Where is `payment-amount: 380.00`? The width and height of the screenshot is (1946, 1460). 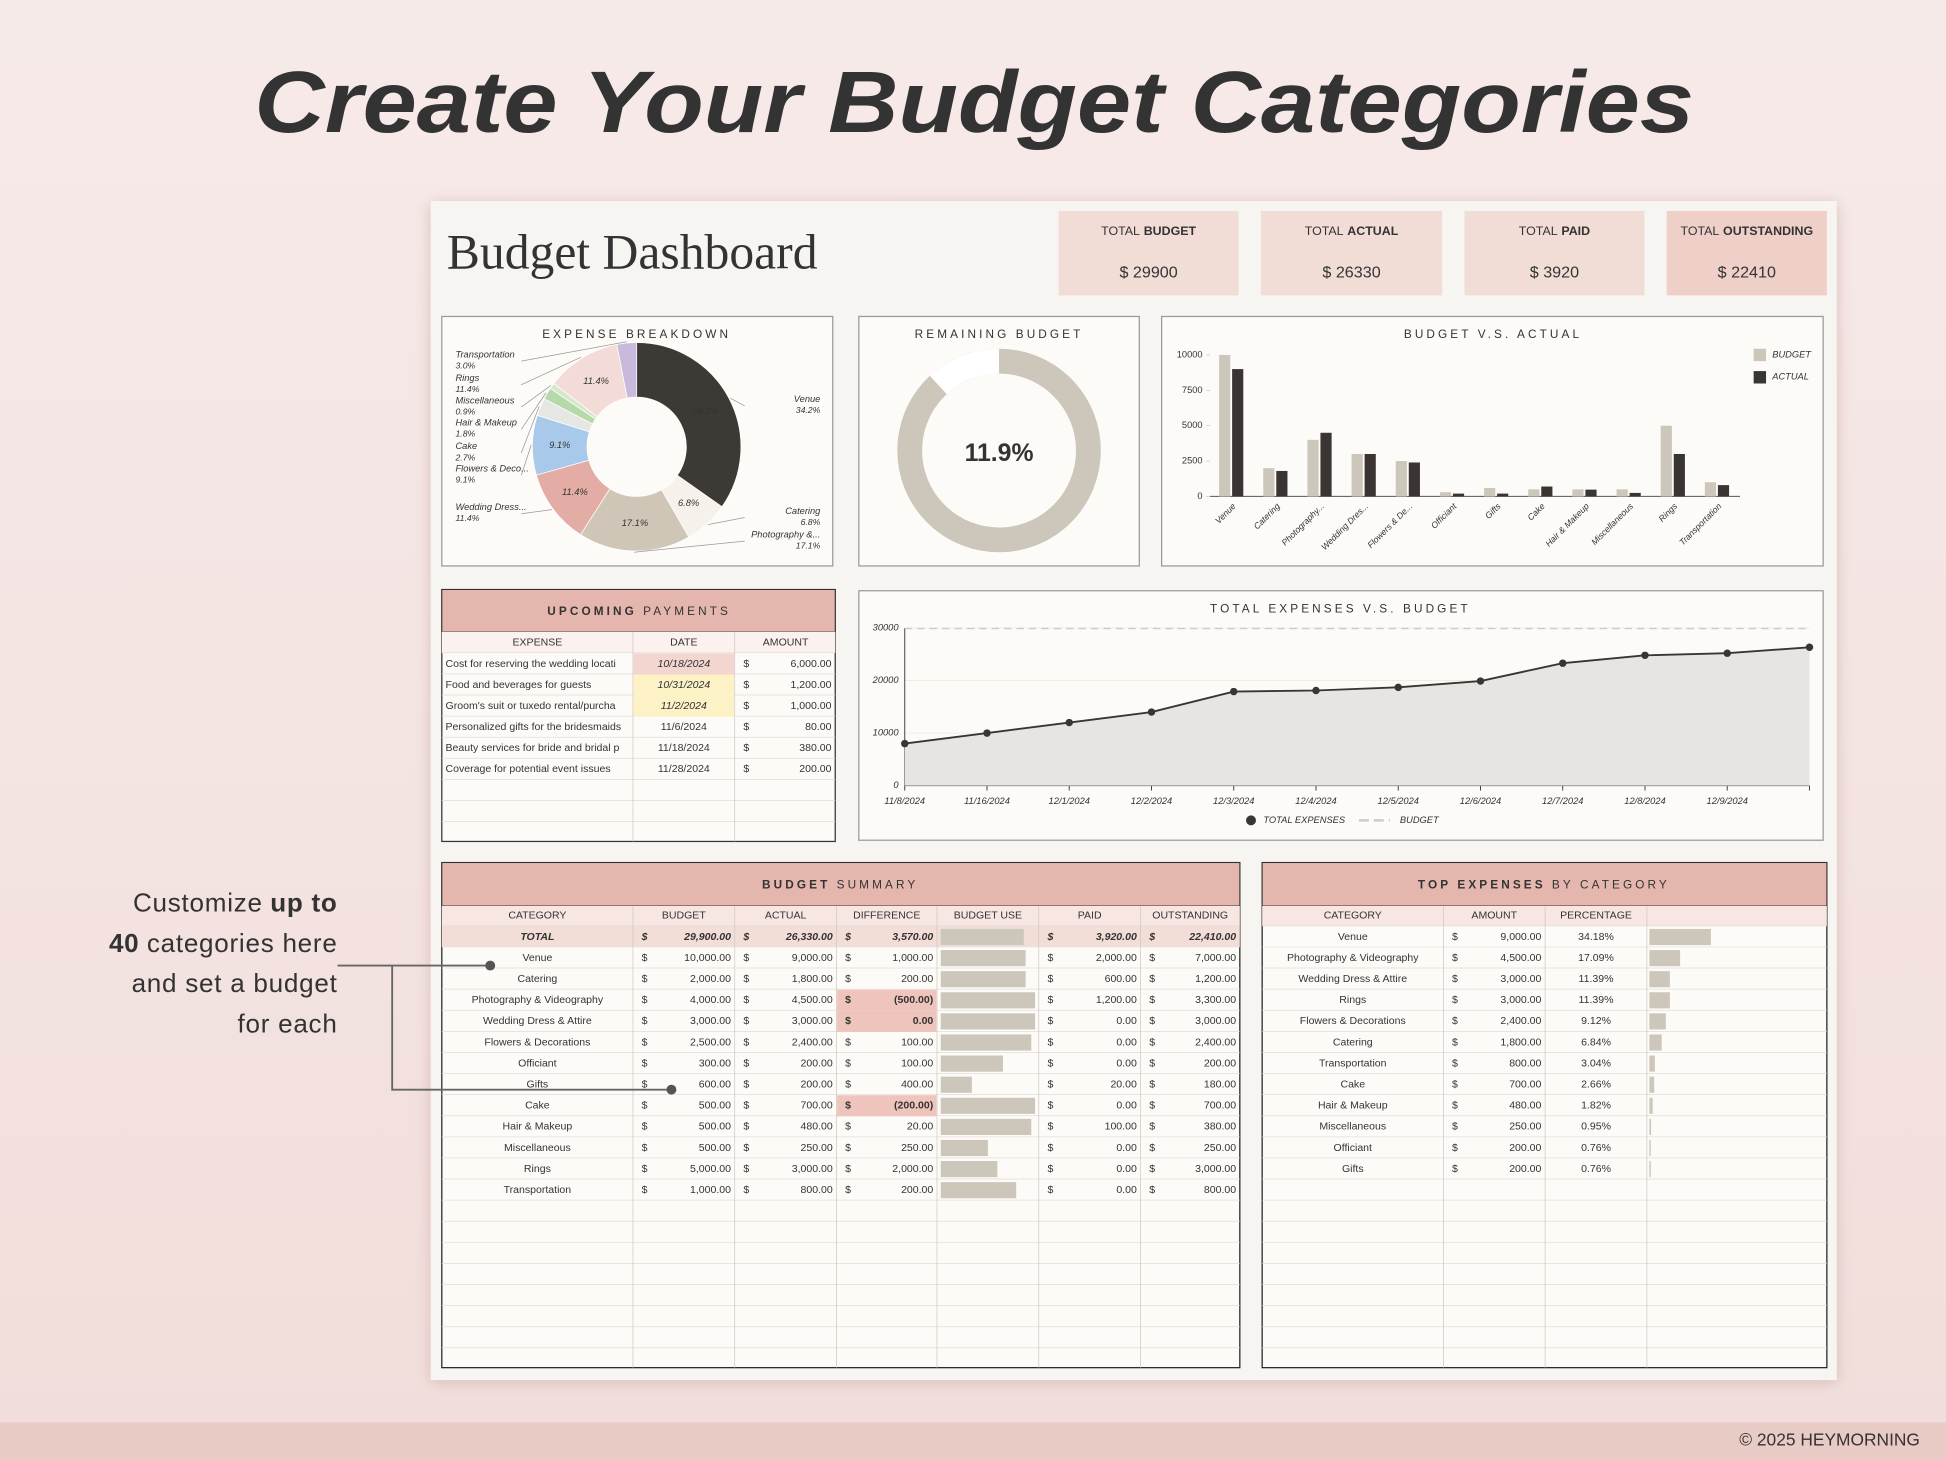
payment-amount: 380.00 is located at coordinates (815, 748).